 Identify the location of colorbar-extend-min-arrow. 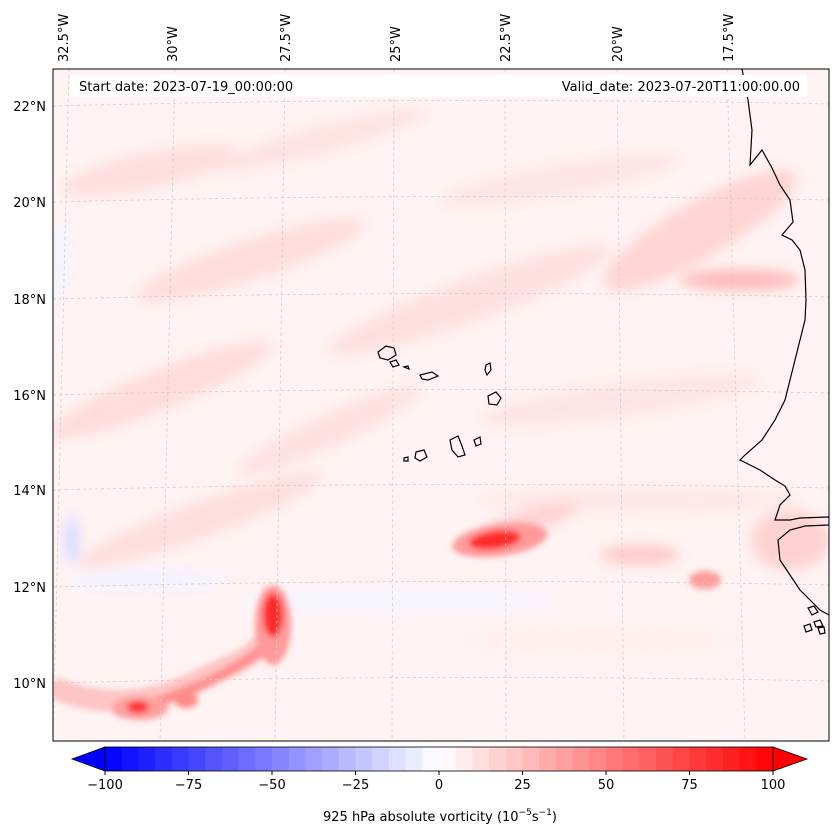
(88, 759).